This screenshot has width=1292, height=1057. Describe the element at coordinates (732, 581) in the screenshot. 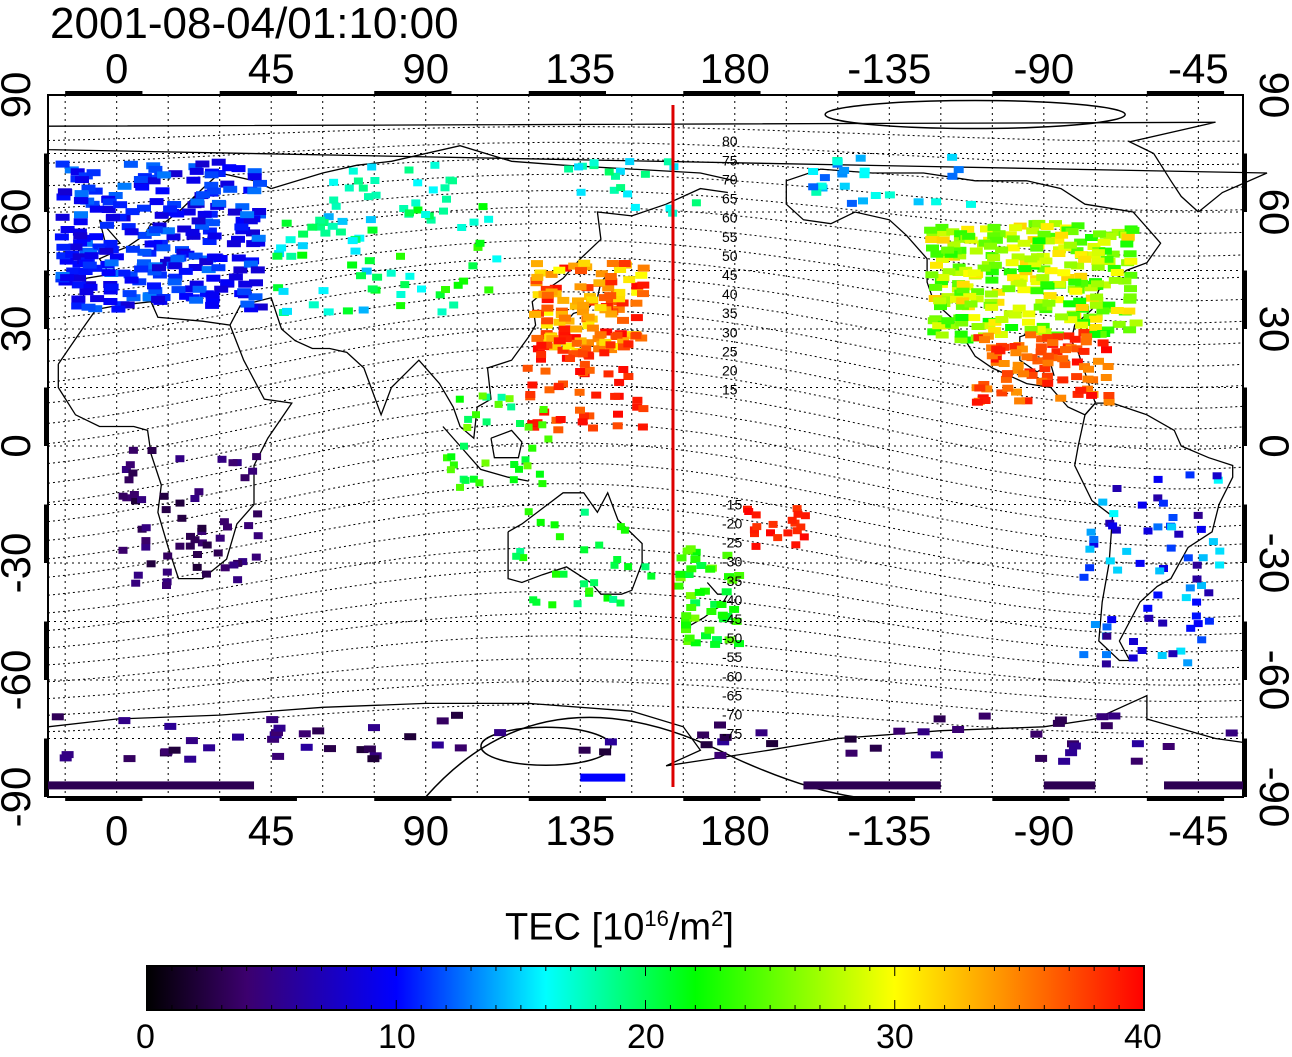

I see `contour-label: -35` at that location.